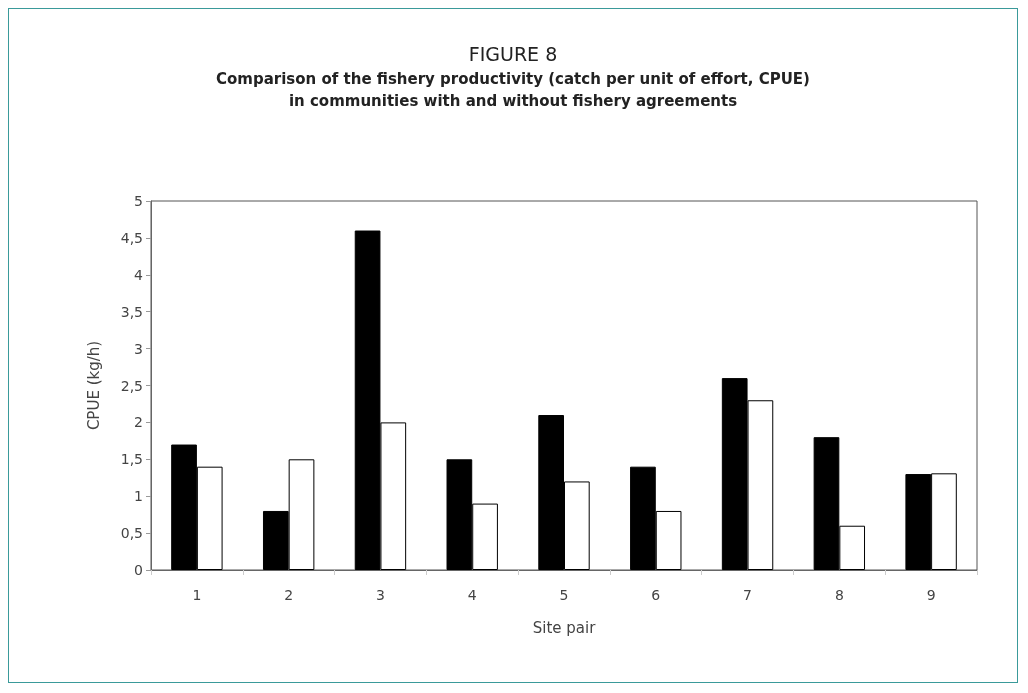 The height and width of the screenshot is (693, 1028). I want to click on y-tick-label: 0, so click(138, 570).